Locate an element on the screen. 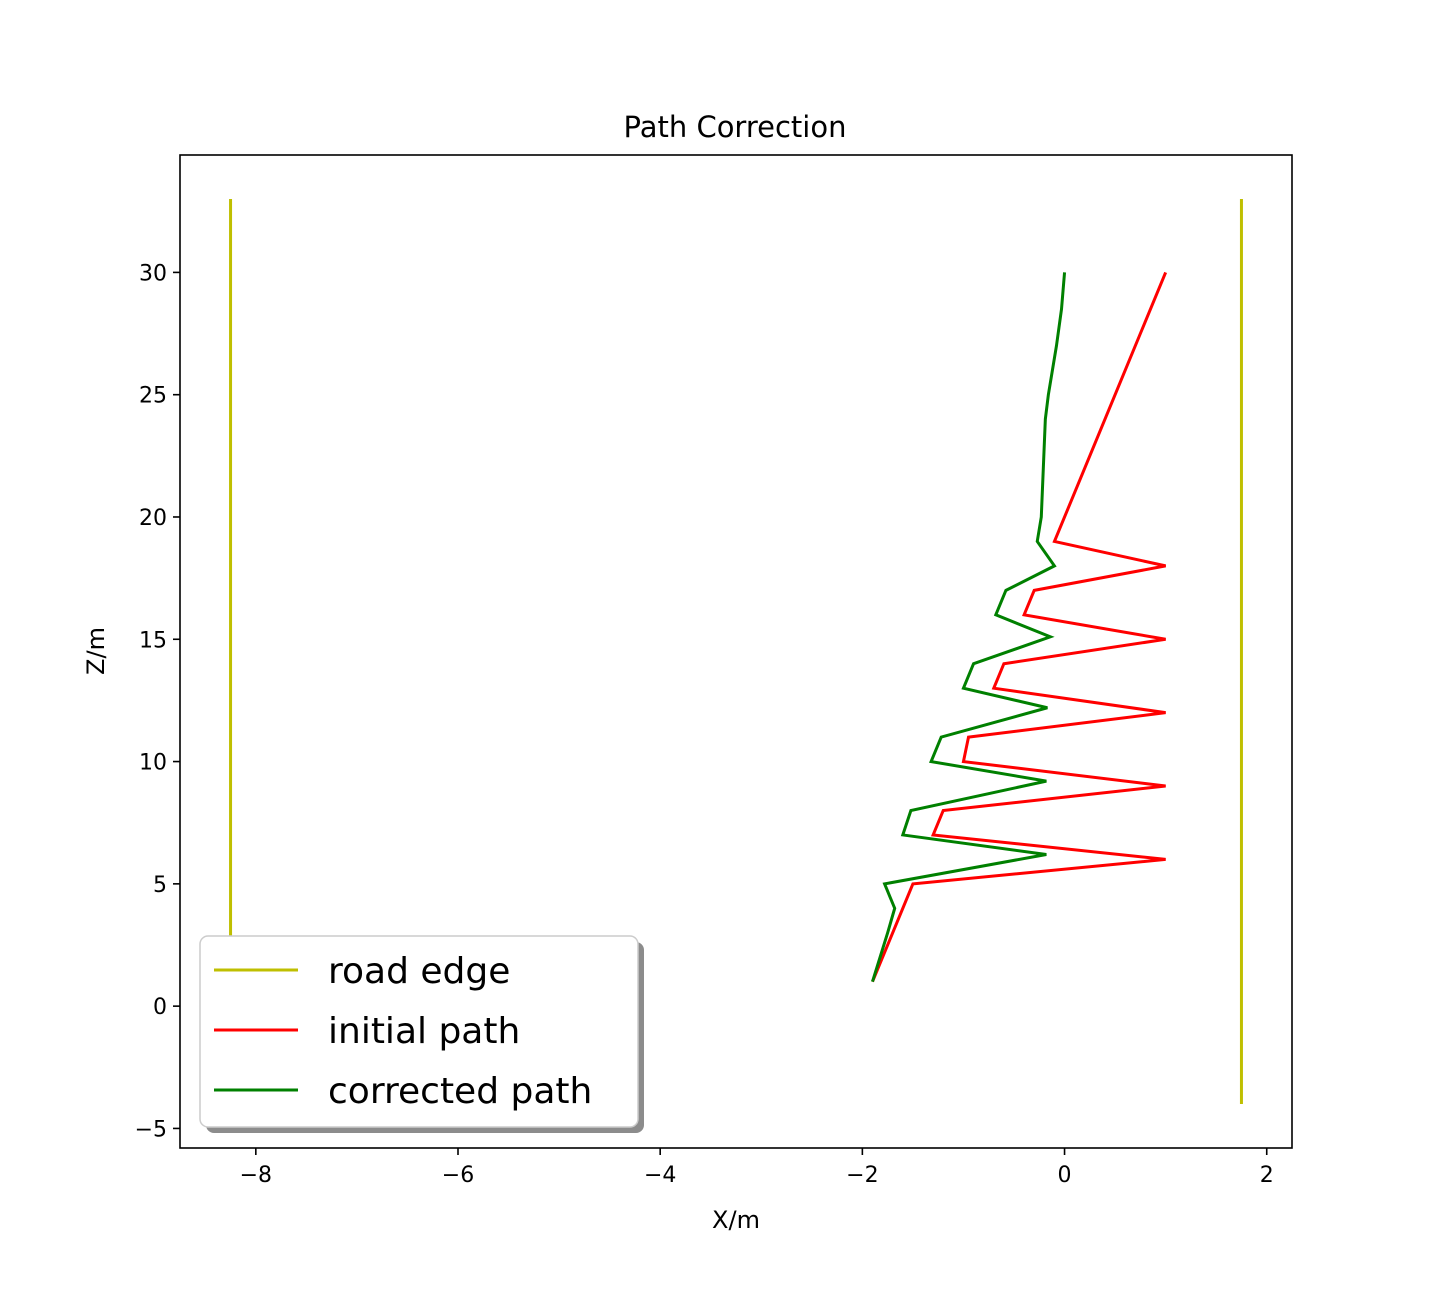 This screenshot has height=1290, width=1436. y-tick-label: 10 is located at coordinates (153, 763).